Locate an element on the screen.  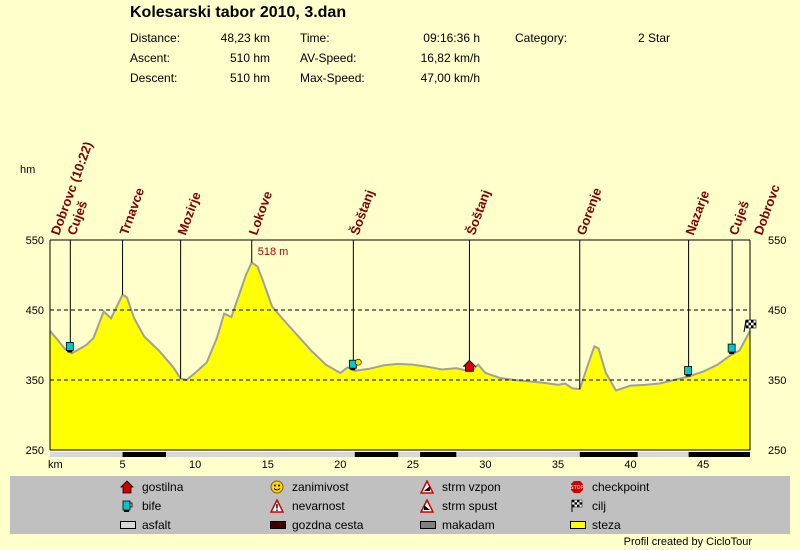
stat-time-value: 09:16:36 h is located at coordinates (451, 38).